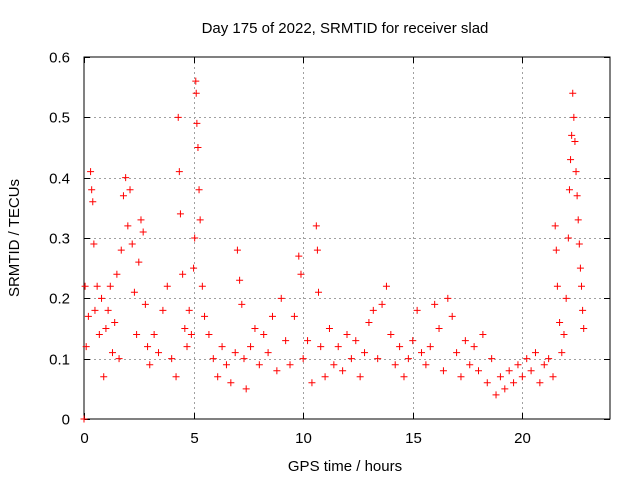 This screenshot has width=640, height=480. What do you see at coordinates (14, 238) in the screenshot?
I see `y-axis-label: SRMTID / TECUs` at bounding box center [14, 238].